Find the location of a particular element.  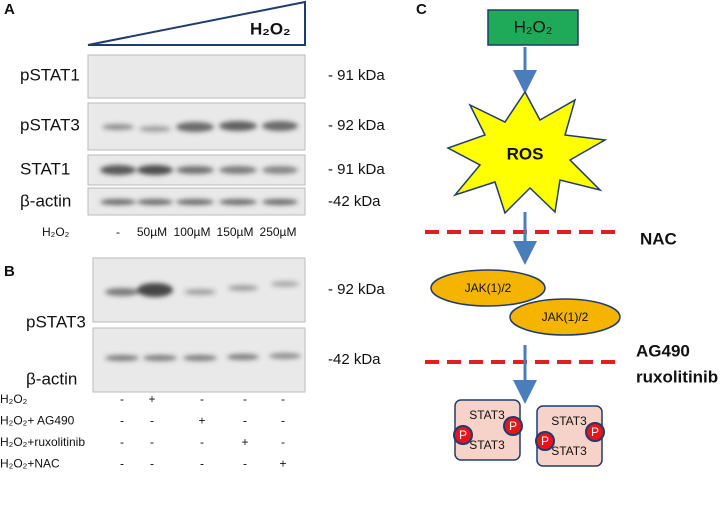

blots-a is located at coordinates (196, 135).